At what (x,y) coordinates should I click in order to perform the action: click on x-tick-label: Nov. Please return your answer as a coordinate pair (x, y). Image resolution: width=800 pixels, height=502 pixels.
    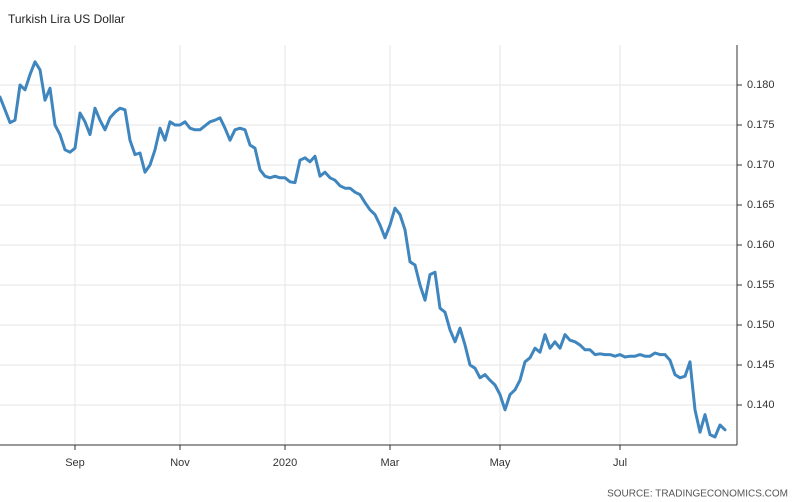
    Looking at the image, I should click on (180, 463).